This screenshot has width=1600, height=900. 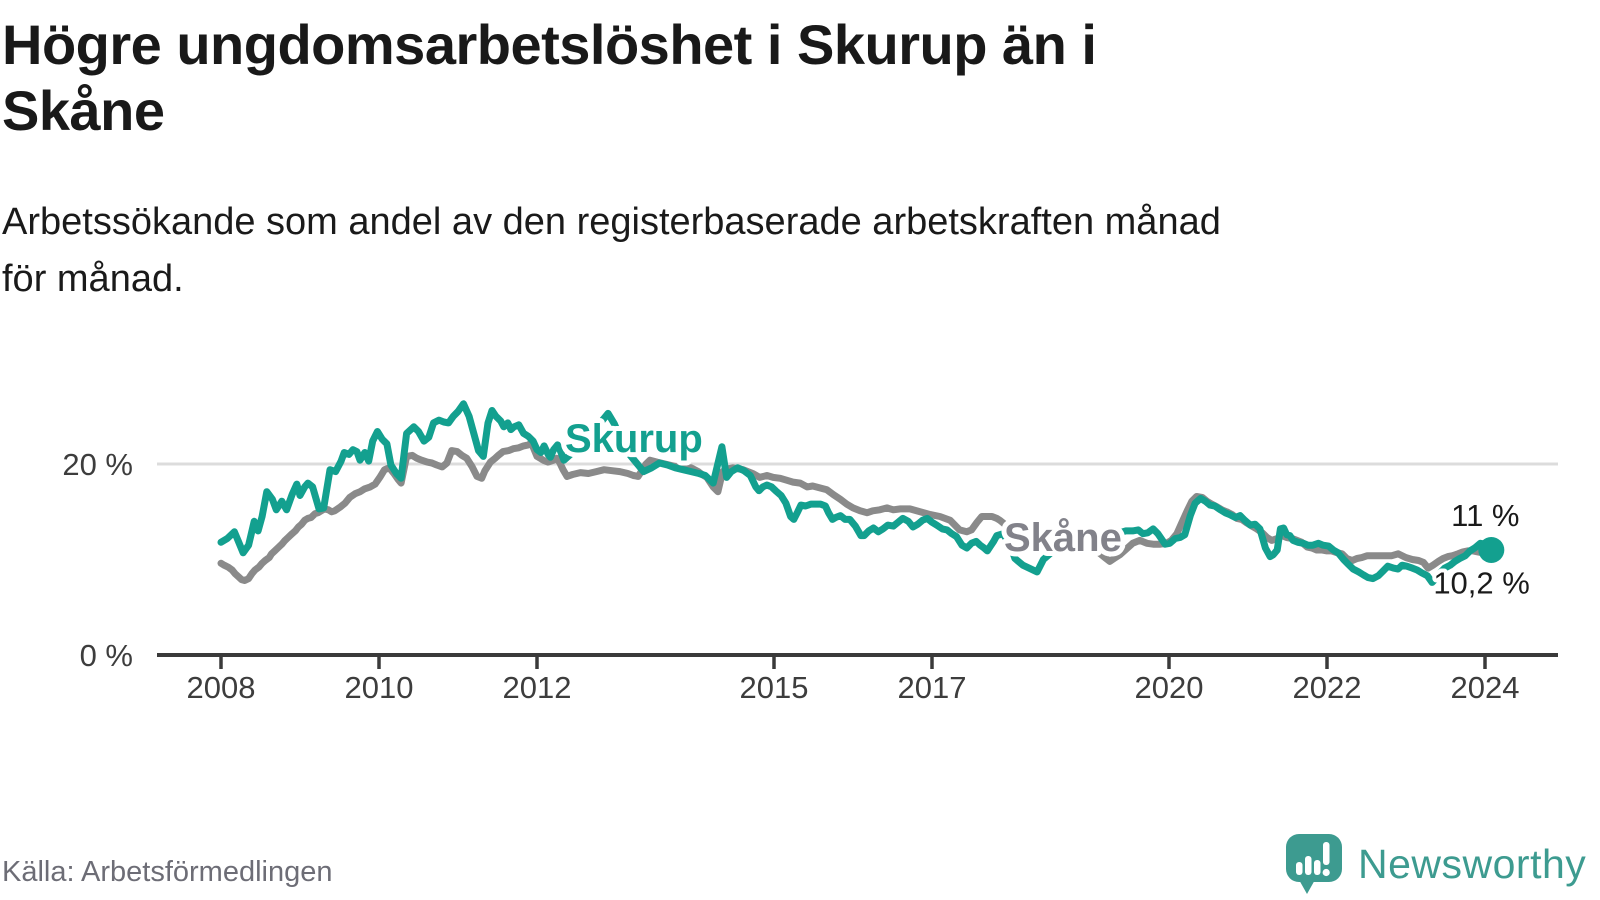 What do you see at coordinates (1169, 687) in the screenshot?
I see `x-tick-label: 2020` at bounding box center [1169, 687].